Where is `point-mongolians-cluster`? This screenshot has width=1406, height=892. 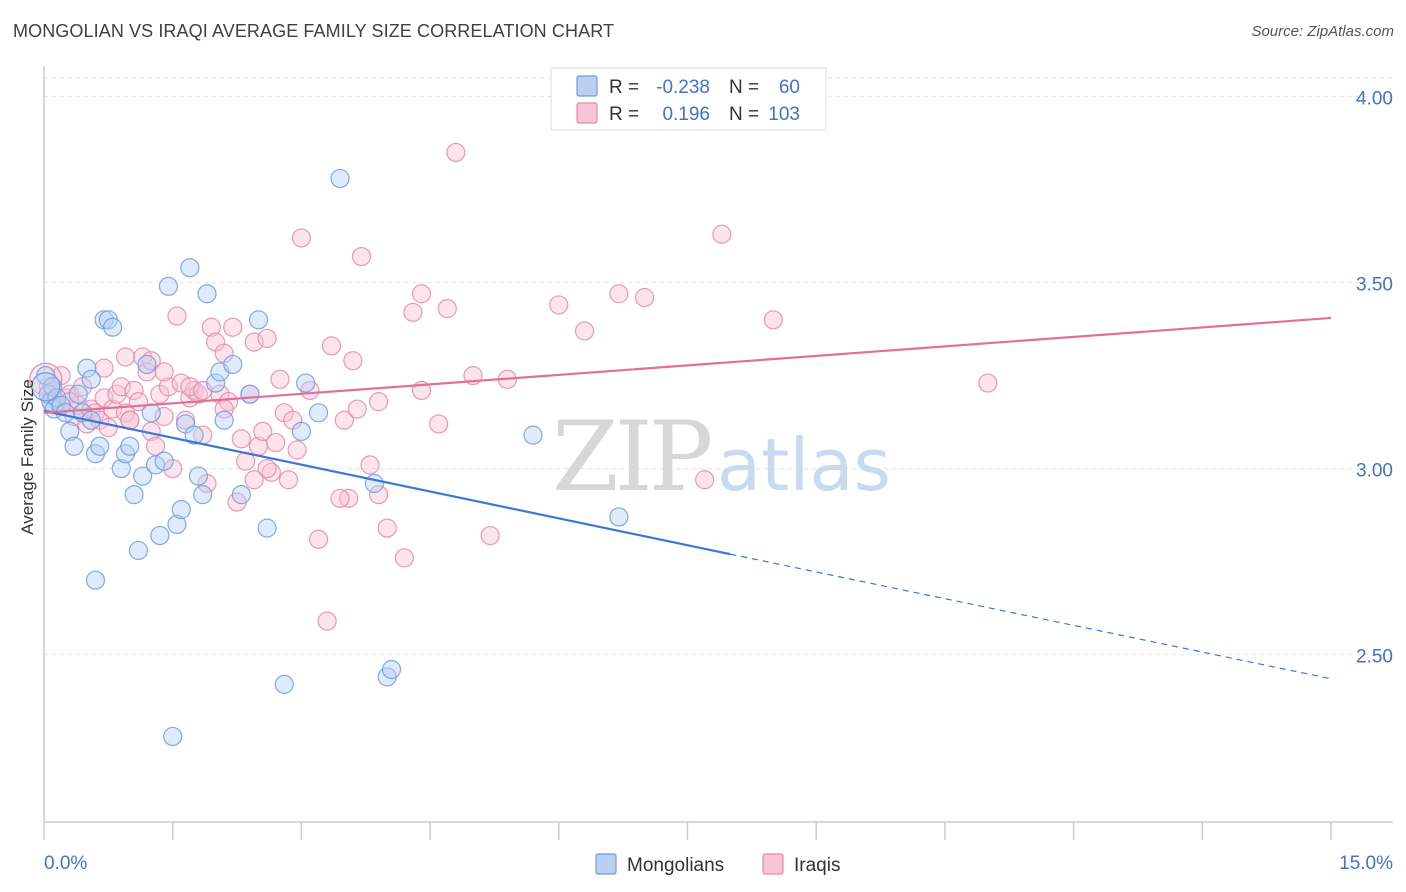
point-mongolians-cluster is located at coordinates (46, 387).